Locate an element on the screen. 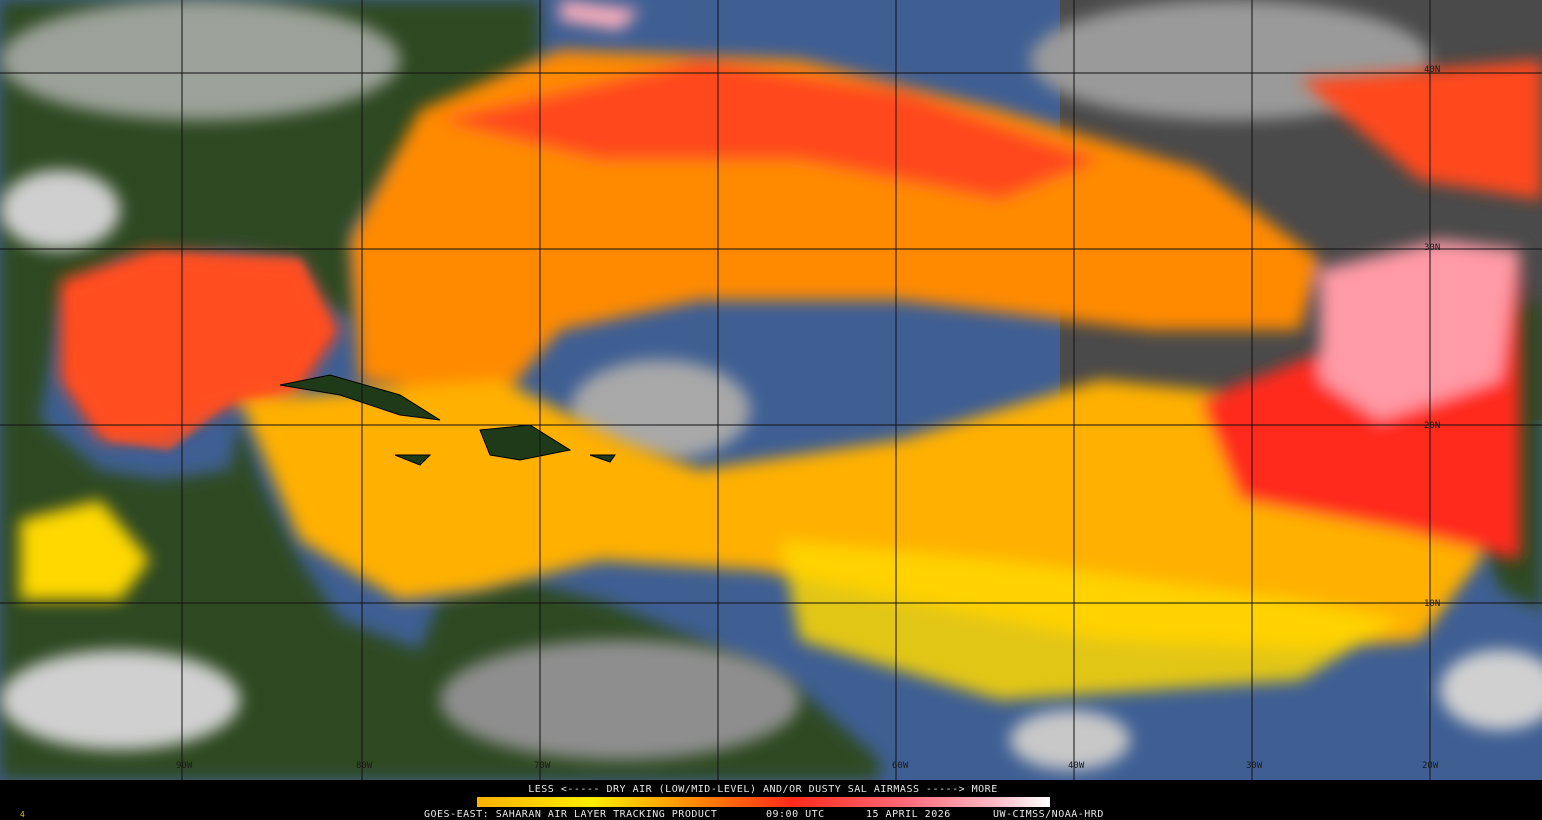 This screenshot has height=820, width=1542. time: 09:00 UTC is located at coordinates (795, 814).